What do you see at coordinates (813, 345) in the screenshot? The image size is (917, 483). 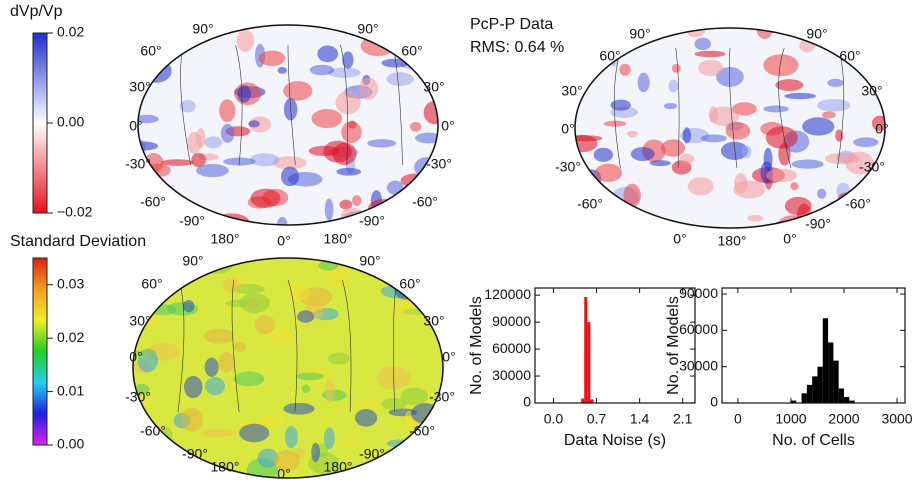 I see `plot-frame` at bounding box center [813, 345].